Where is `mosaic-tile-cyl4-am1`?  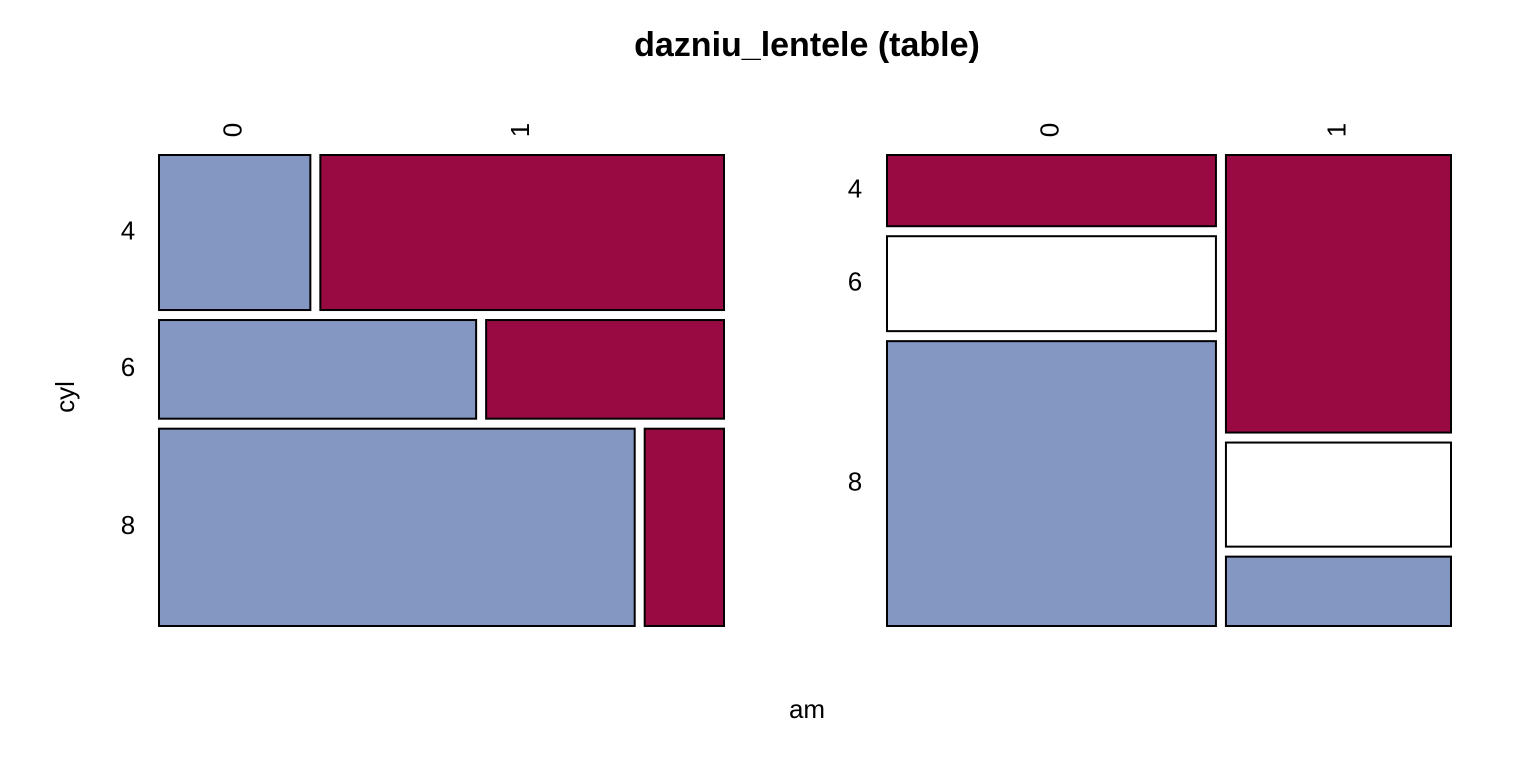
mosaic-tile-cyl4-am1 is located at coordinates (522, 233).